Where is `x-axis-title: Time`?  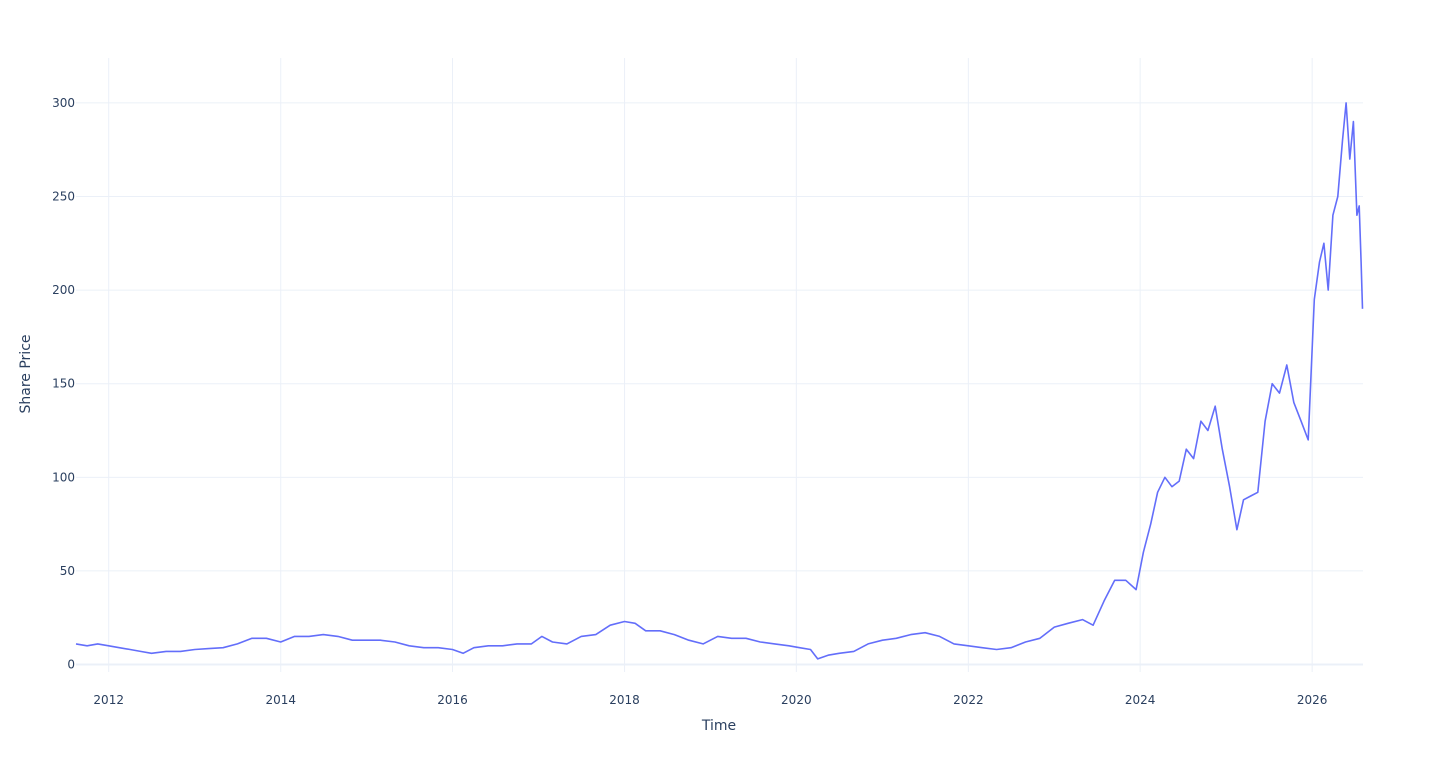
x-axis-title: Time is located at coordinates (718, 726).